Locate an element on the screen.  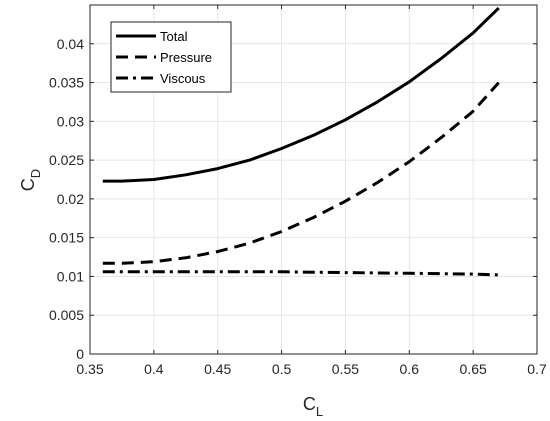
x-tick-label: 0.6 is located at coordinates (410, 369).